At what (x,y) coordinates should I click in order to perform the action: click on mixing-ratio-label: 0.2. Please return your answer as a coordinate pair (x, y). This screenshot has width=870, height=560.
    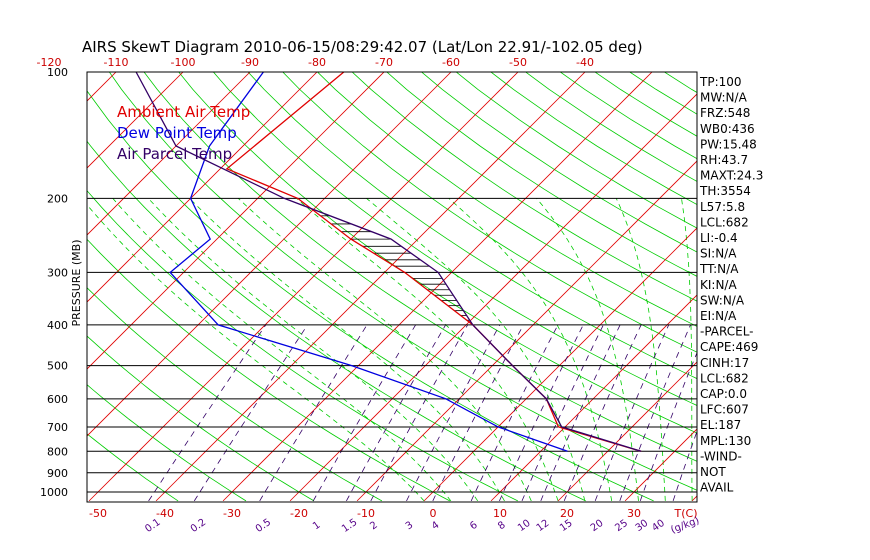
    Looking at the image, I should click on (198, 526).